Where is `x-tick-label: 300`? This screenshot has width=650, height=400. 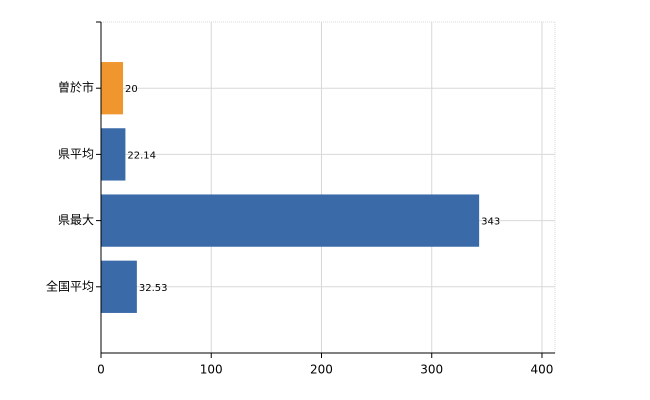
x-tick-label: 300 is located at coordinates (431, 370).